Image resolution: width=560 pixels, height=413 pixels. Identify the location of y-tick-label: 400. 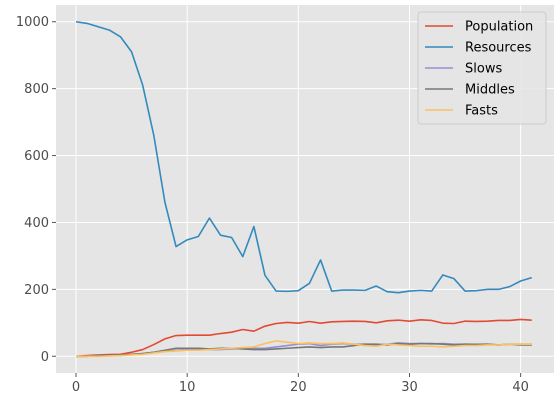
(36, 223).